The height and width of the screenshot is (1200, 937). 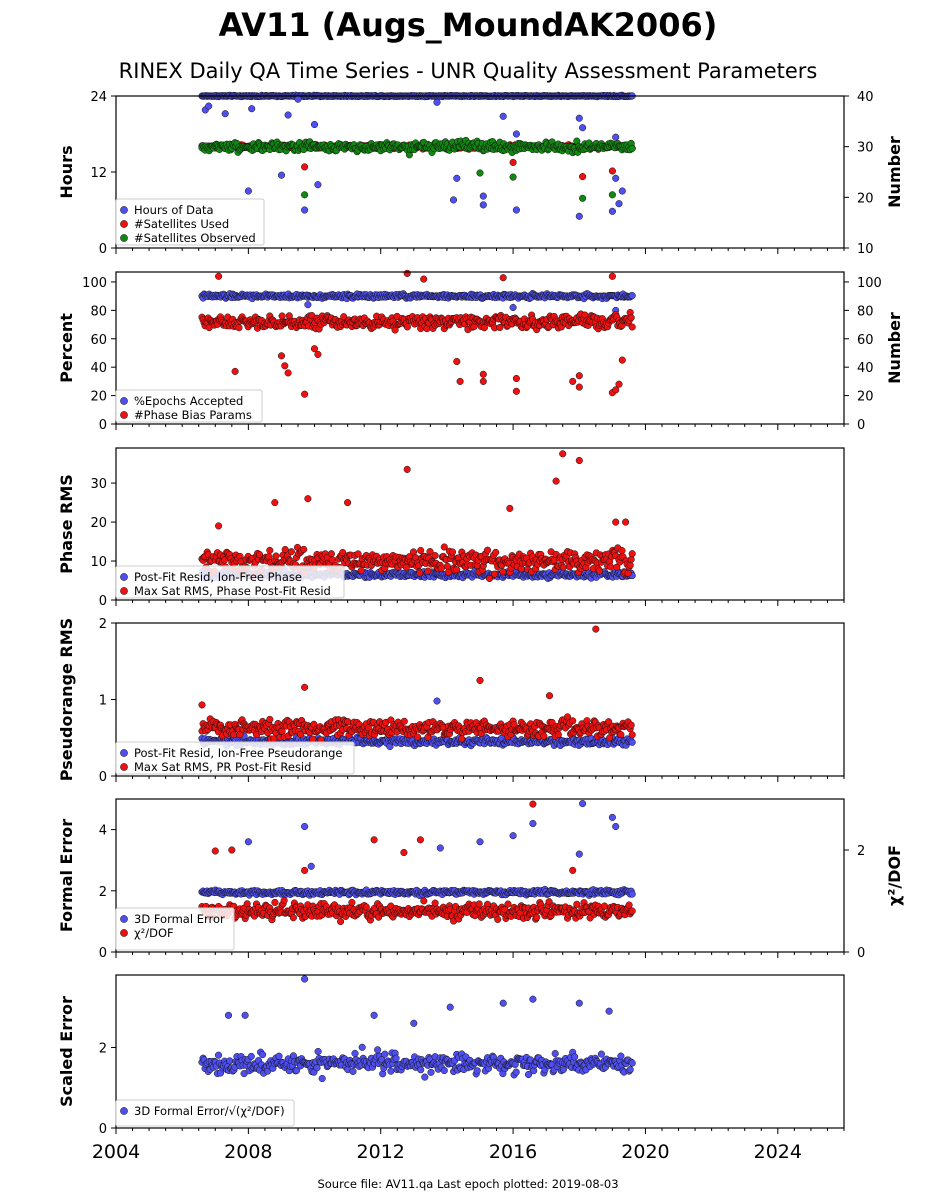 What do you see at coordinates (98, 340) in the screenshot?
I see `y-tick-label: 60` at bounding box center [98, 340].